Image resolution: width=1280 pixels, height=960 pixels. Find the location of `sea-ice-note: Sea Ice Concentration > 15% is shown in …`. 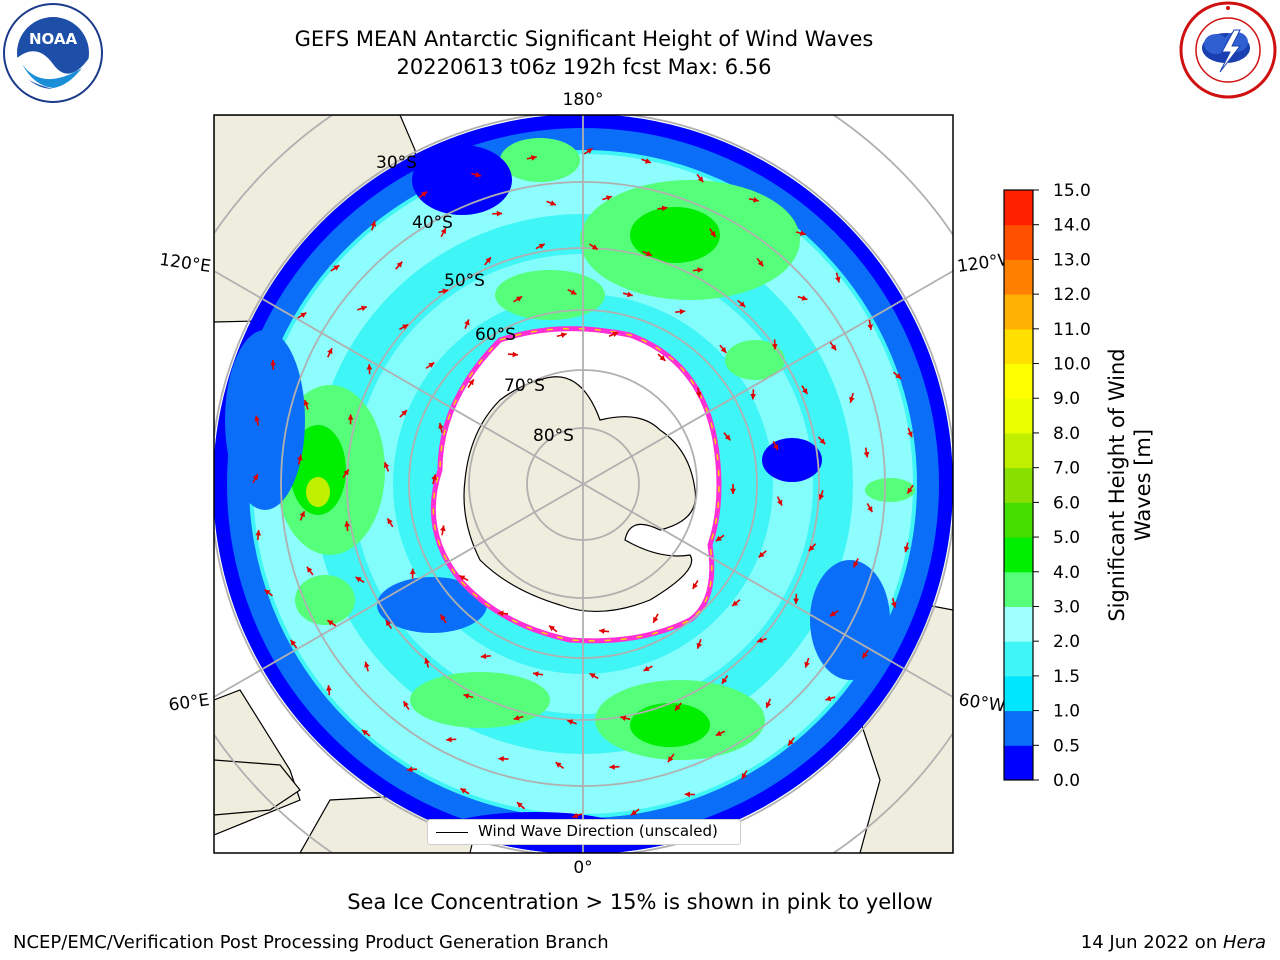

sea-ice-note: Sea Ice Concentration > 15% is shown in … is located at coordinates (640, 902).